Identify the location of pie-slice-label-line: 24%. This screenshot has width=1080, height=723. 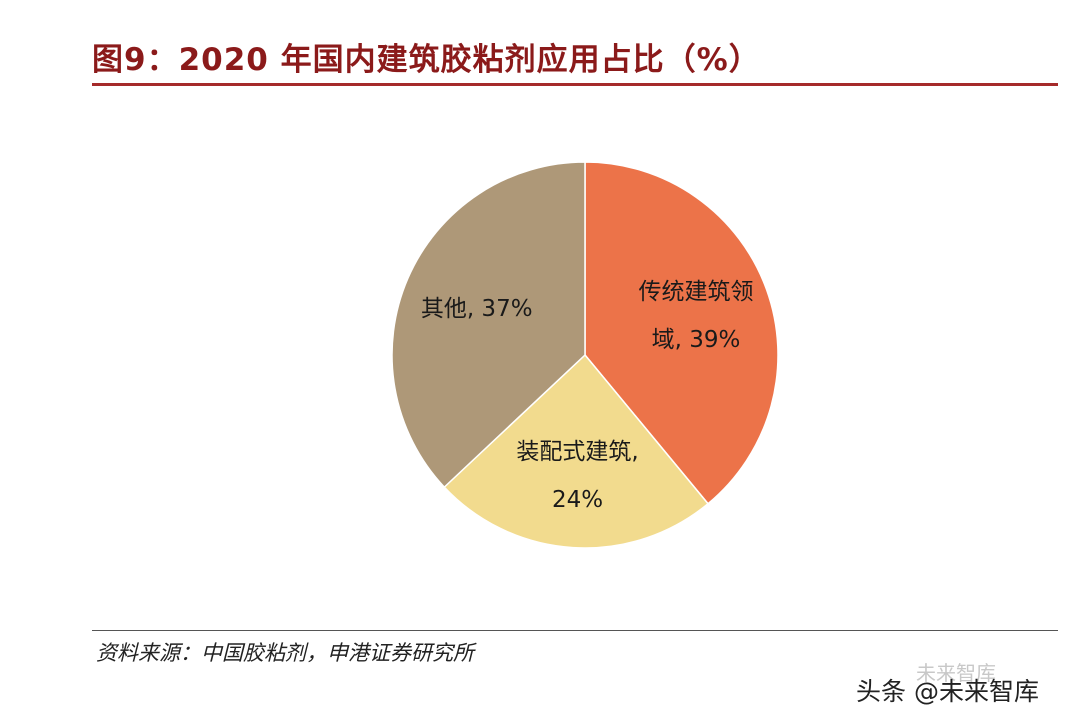
(577, 500).